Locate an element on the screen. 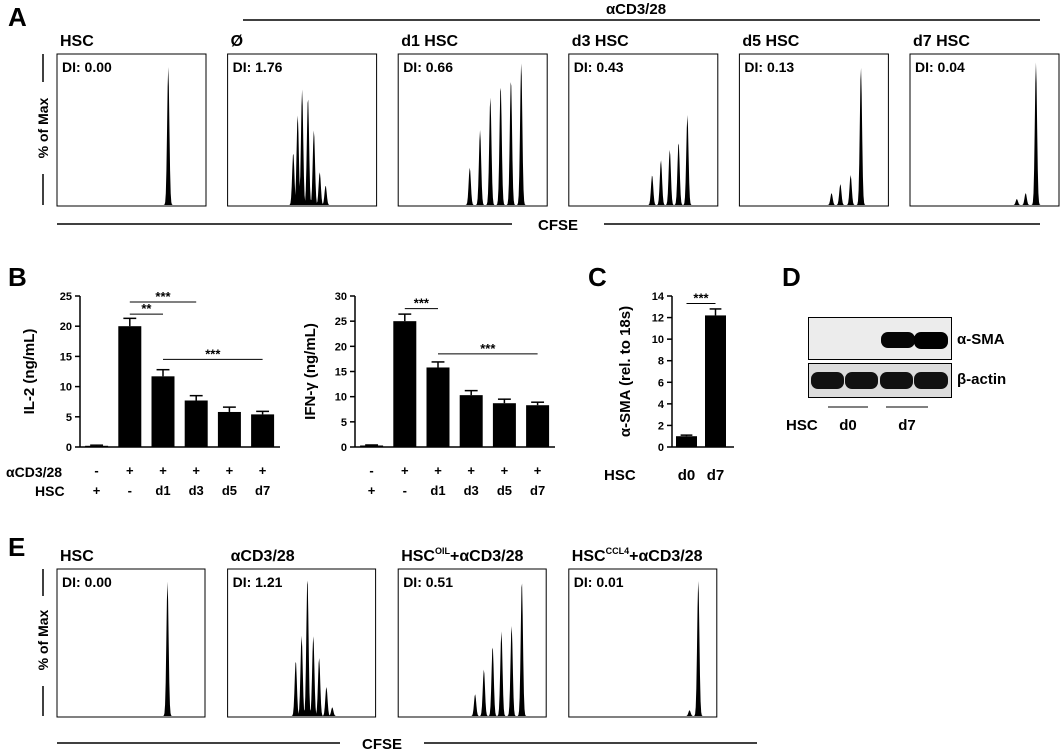 Image resolution: width=1061 pixels, height=753 pixels. panel-b1-row1-5: + is located at coordinates (538, 470).